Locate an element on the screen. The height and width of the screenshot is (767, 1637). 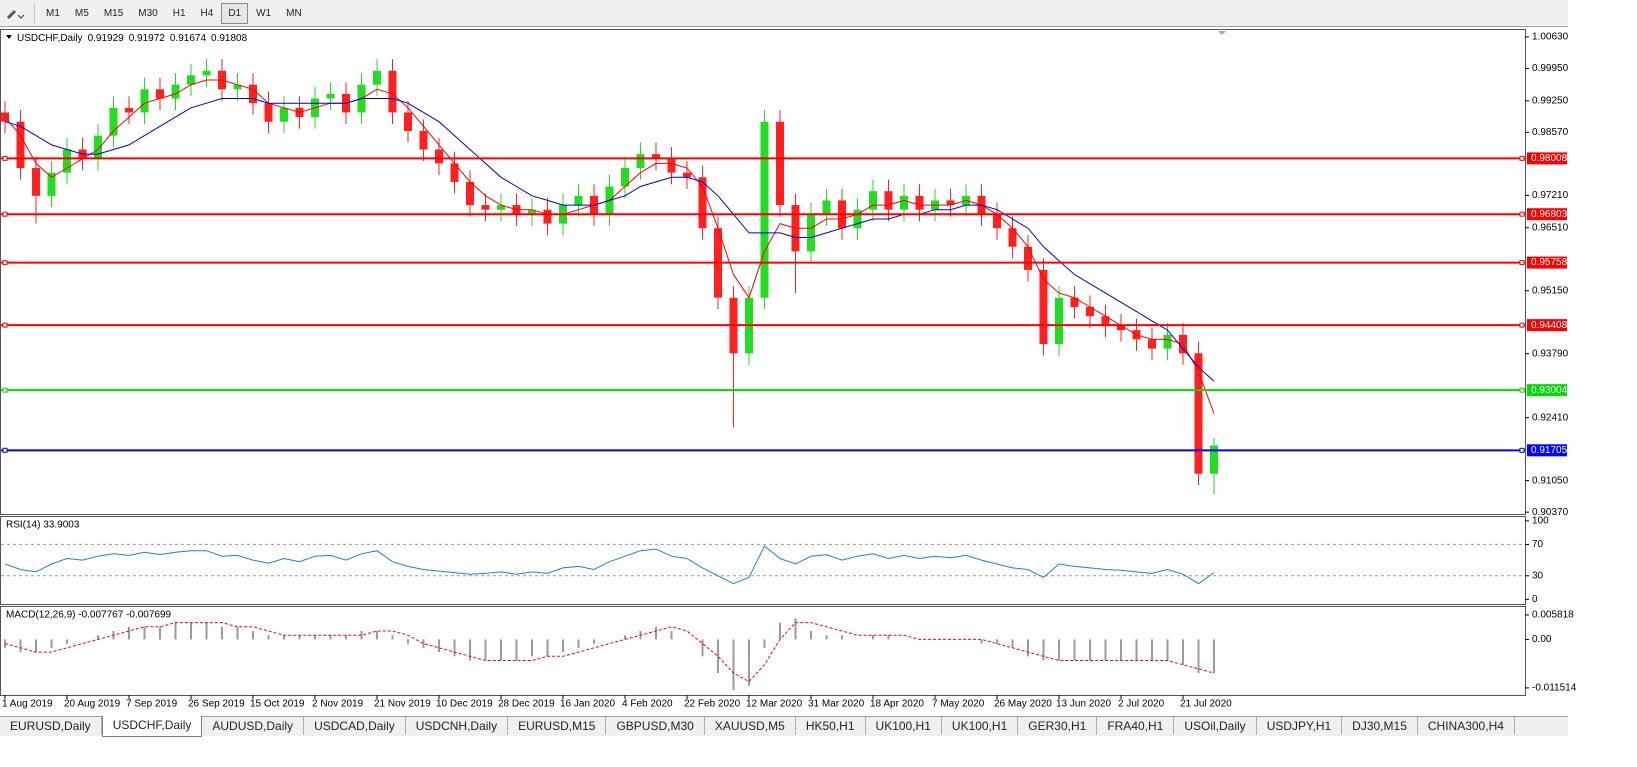
header-value: 0.91674 is located at coordinates (188, 38).